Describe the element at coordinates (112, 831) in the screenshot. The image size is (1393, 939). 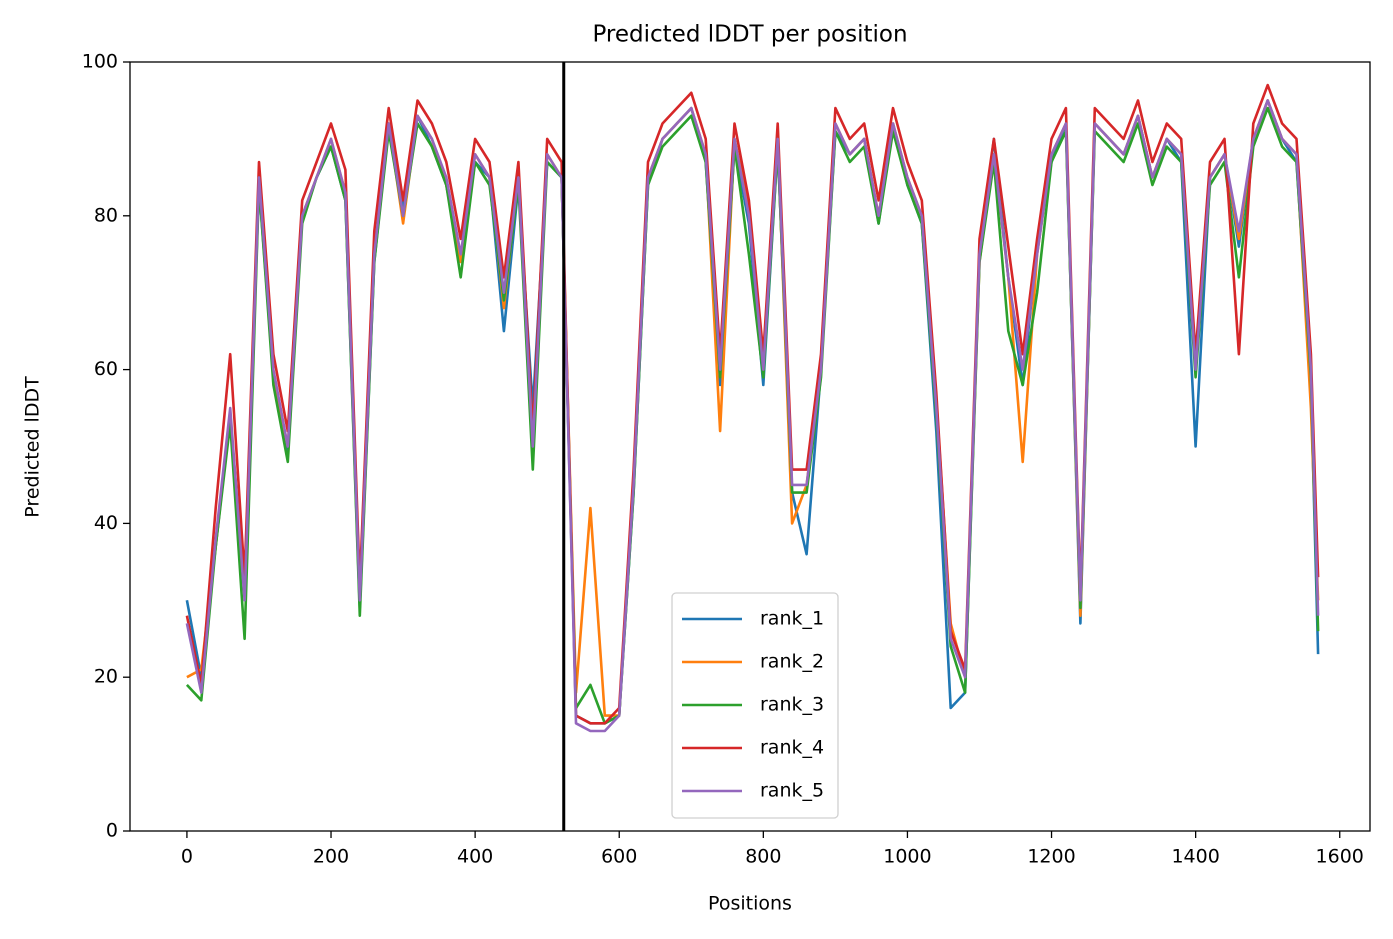
I see `y-tick-label: 0` at that location.